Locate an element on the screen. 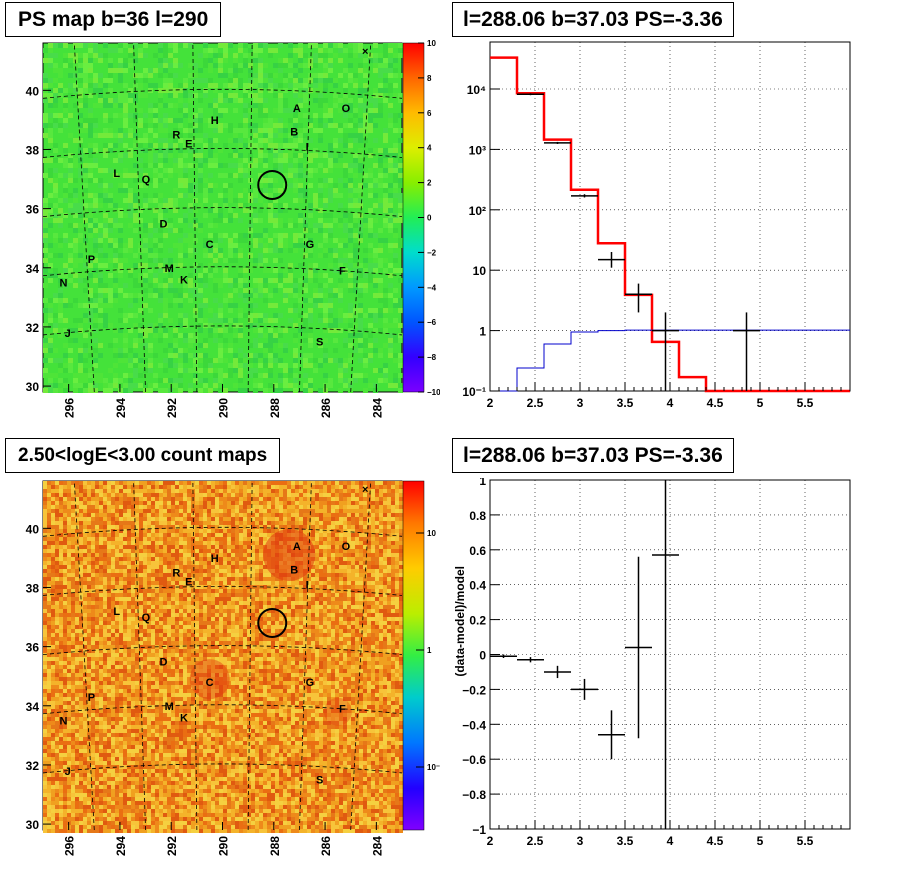 This screenshot has width=898, height=875. y-tick-label: 38 is located at coordinates (33, 150).